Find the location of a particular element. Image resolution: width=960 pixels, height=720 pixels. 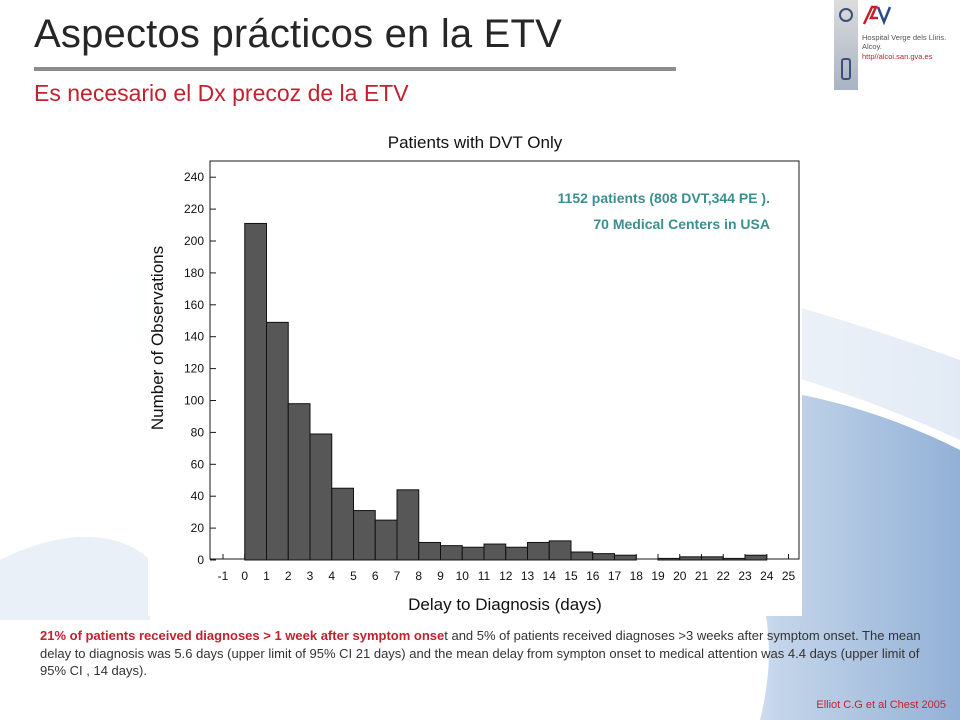

x-tick-label: 23 is located at coordinates (745, 576).